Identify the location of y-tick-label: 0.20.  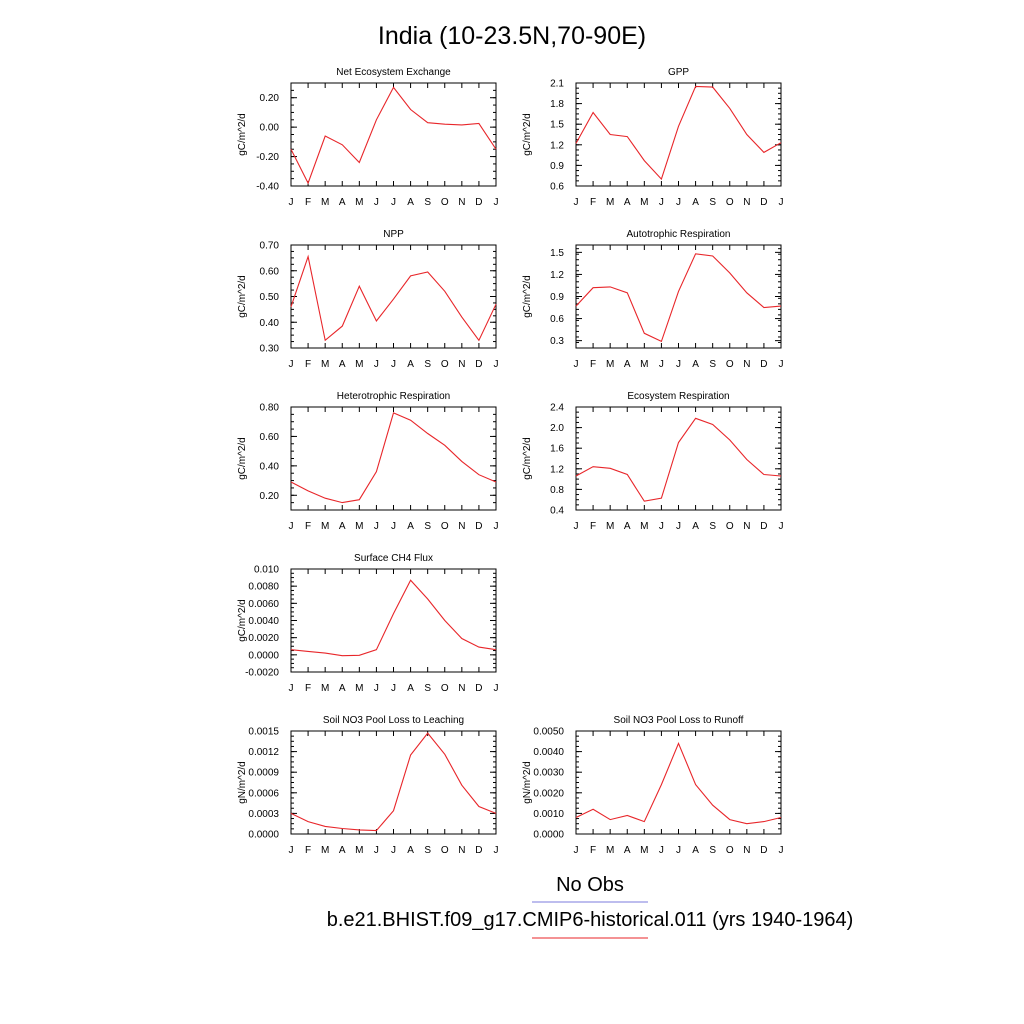
(270, 98).